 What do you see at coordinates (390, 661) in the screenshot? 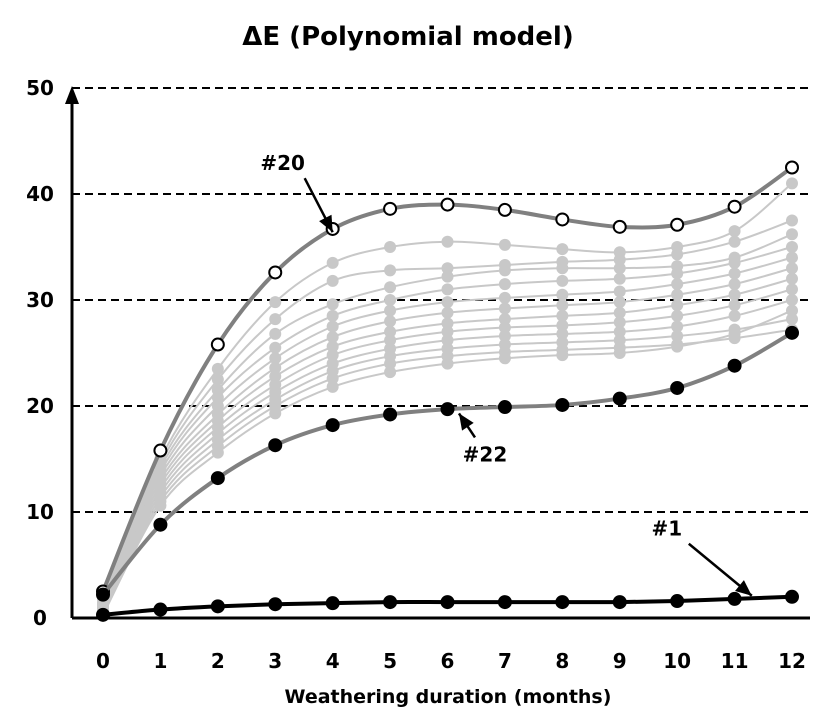
I see `x-tick-label-5: 5` at bounding box center [390, 661].